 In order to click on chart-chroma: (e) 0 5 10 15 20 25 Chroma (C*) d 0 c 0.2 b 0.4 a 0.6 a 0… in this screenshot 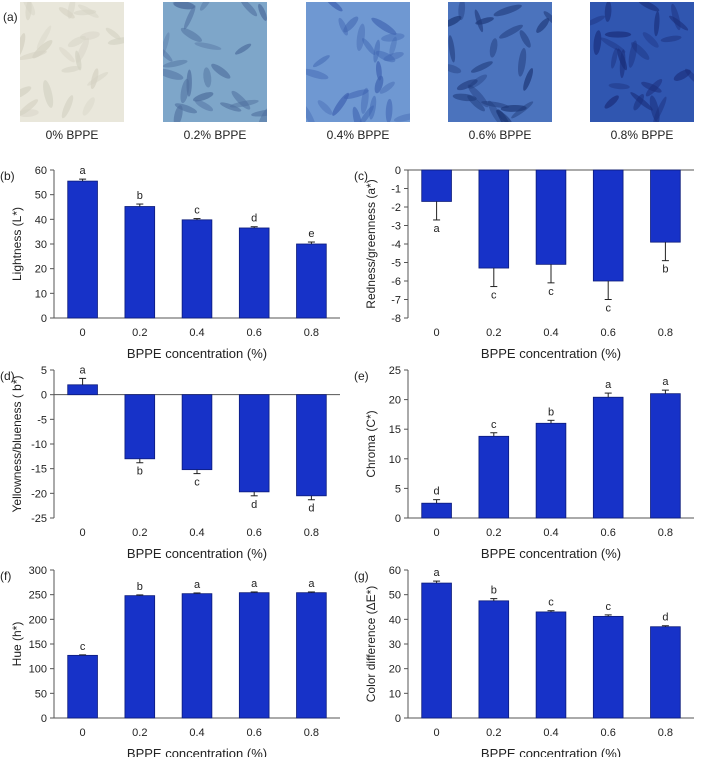, I will do `click(524, 463)`.